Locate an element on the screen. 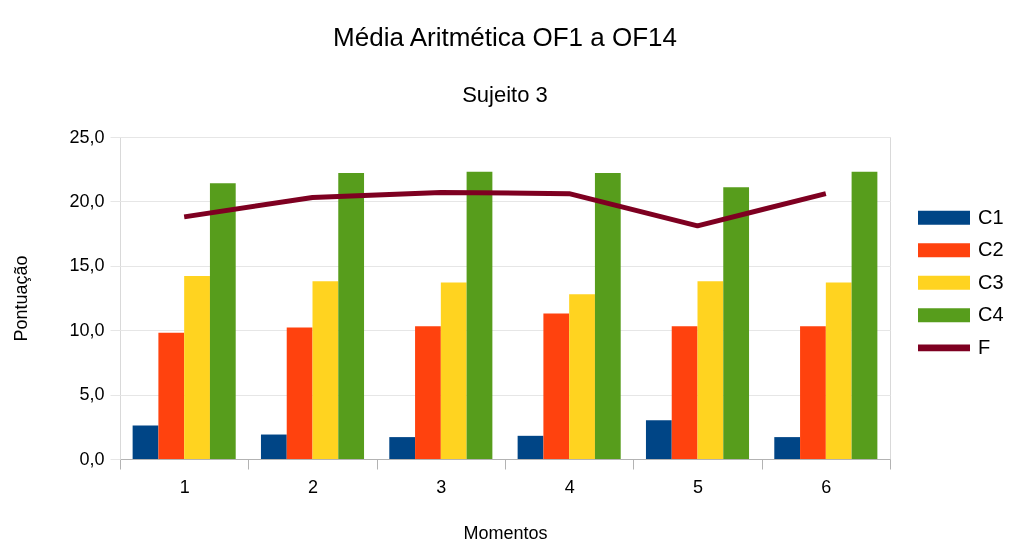  legend-label: C3 is located at coordinates (991, 281).